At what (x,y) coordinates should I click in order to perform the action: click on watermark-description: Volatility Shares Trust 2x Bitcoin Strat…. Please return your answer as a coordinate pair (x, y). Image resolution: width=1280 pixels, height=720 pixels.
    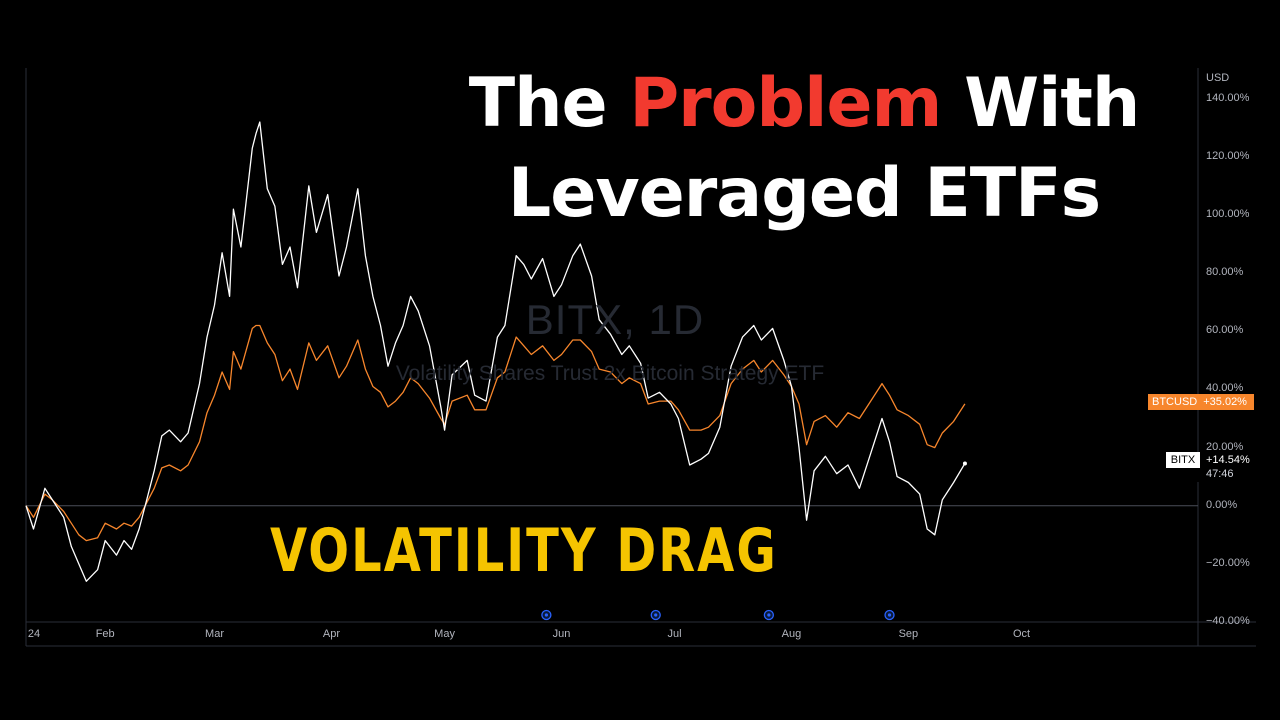
    Looking at the image, I should click on (610, 373).